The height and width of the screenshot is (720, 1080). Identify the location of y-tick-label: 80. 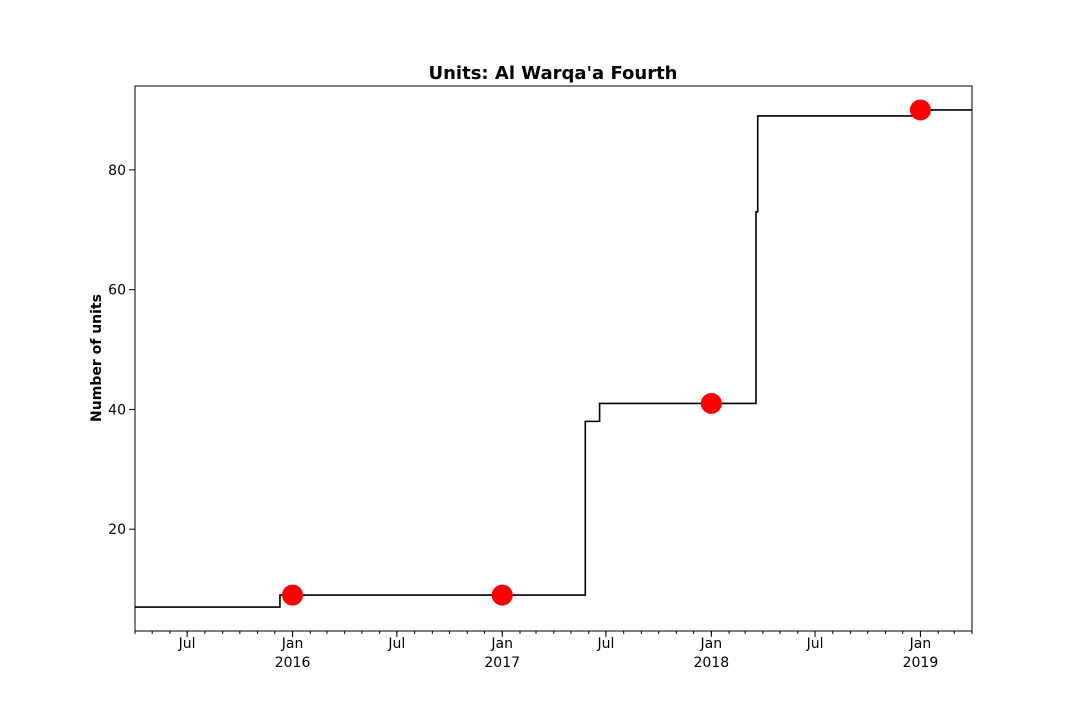
(117, 171).